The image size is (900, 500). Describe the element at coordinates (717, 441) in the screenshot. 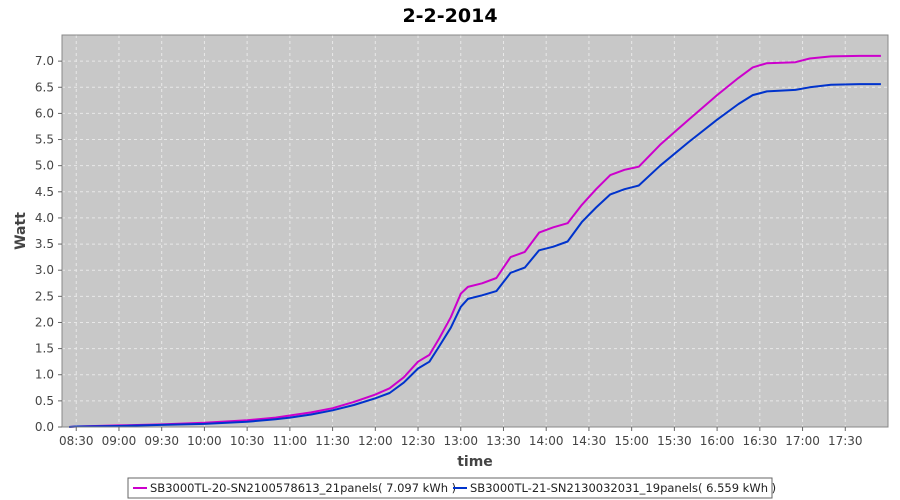

I see `x-tick-label: 16:00` at that location.